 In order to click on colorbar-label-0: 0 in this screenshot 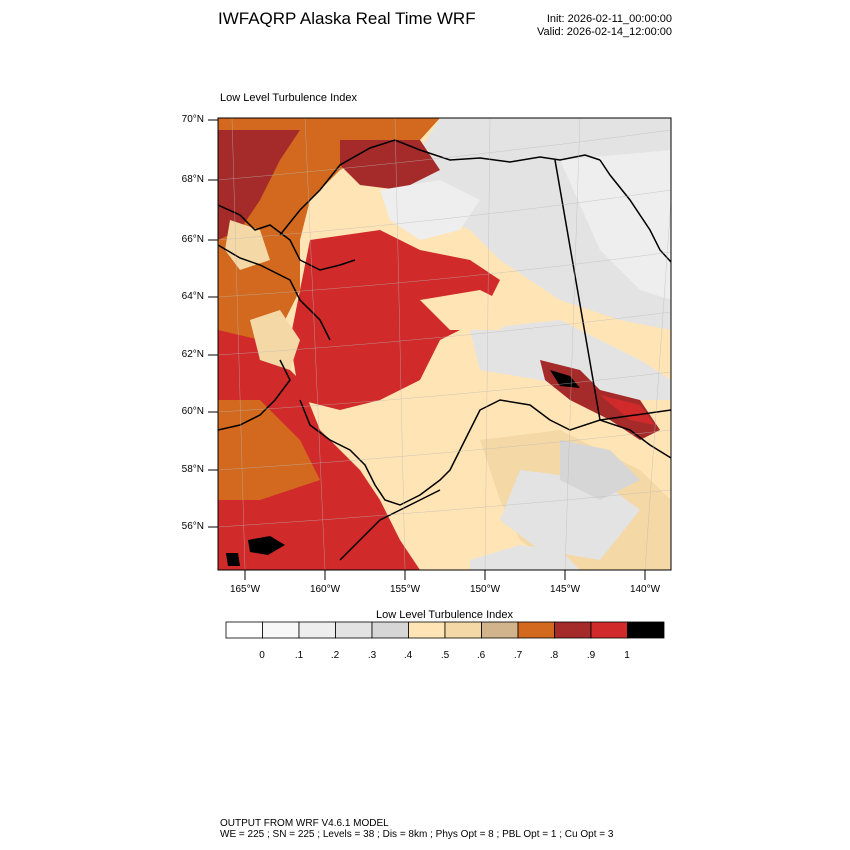, I will do `click(262, 655)`.